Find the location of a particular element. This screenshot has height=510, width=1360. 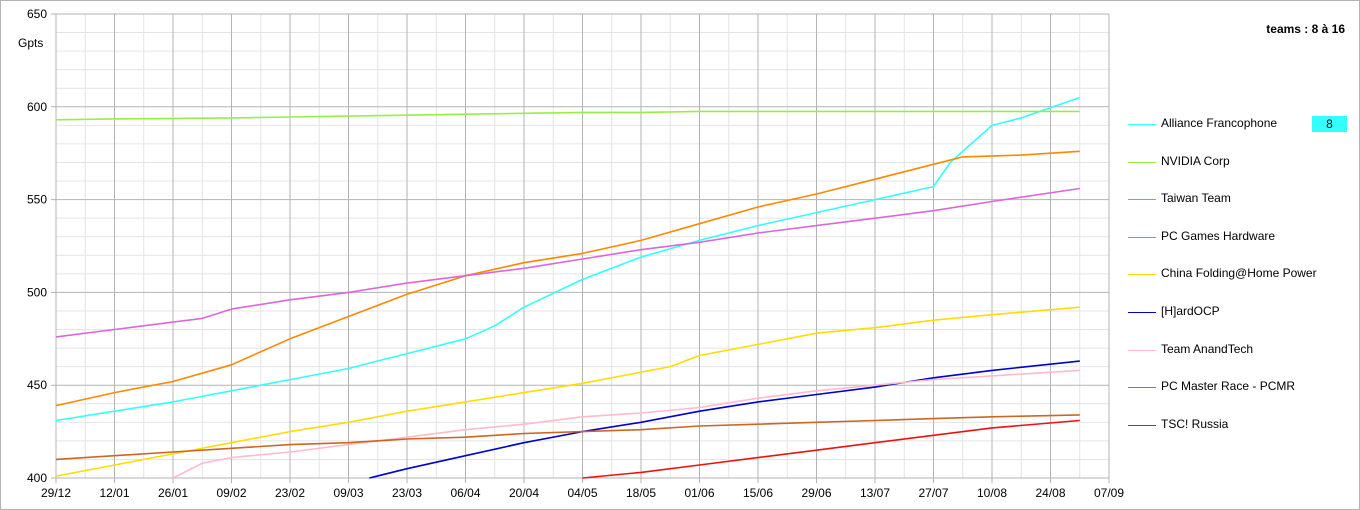

x-tick-label: 20/04 is located at coordinates (524, 493).